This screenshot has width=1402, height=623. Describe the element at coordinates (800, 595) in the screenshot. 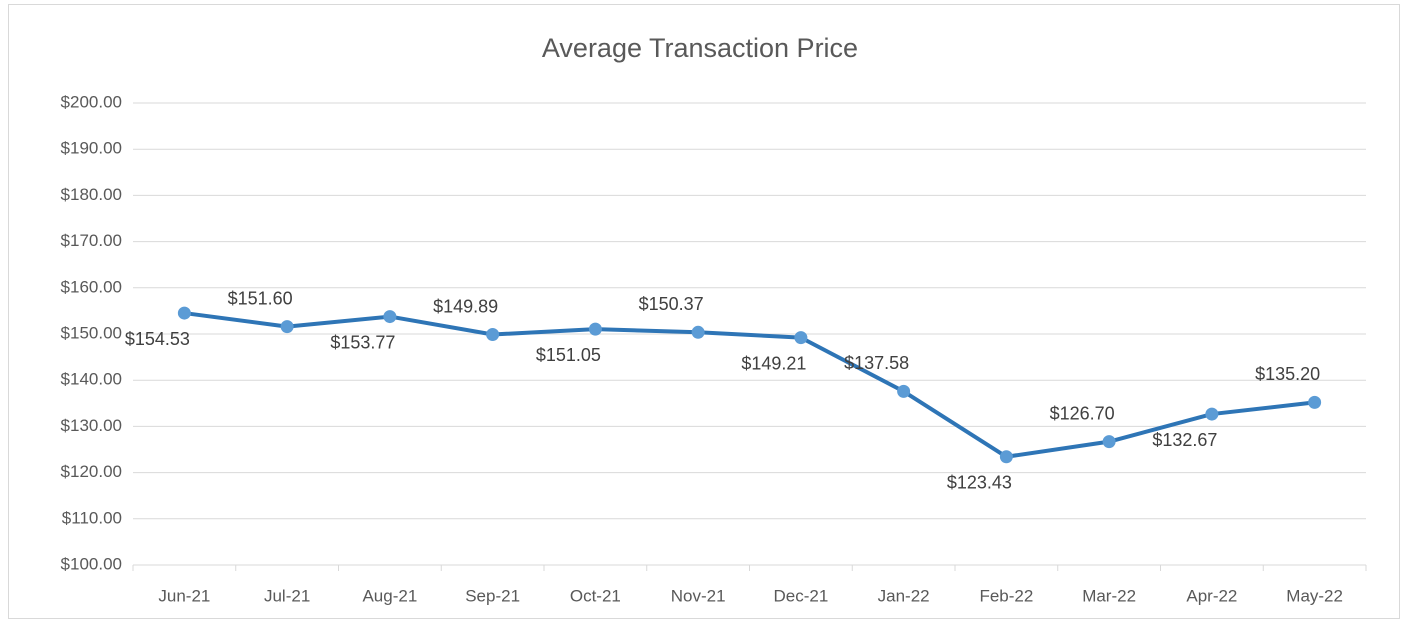

I see `x-tick-label: Dec-21` at that location.